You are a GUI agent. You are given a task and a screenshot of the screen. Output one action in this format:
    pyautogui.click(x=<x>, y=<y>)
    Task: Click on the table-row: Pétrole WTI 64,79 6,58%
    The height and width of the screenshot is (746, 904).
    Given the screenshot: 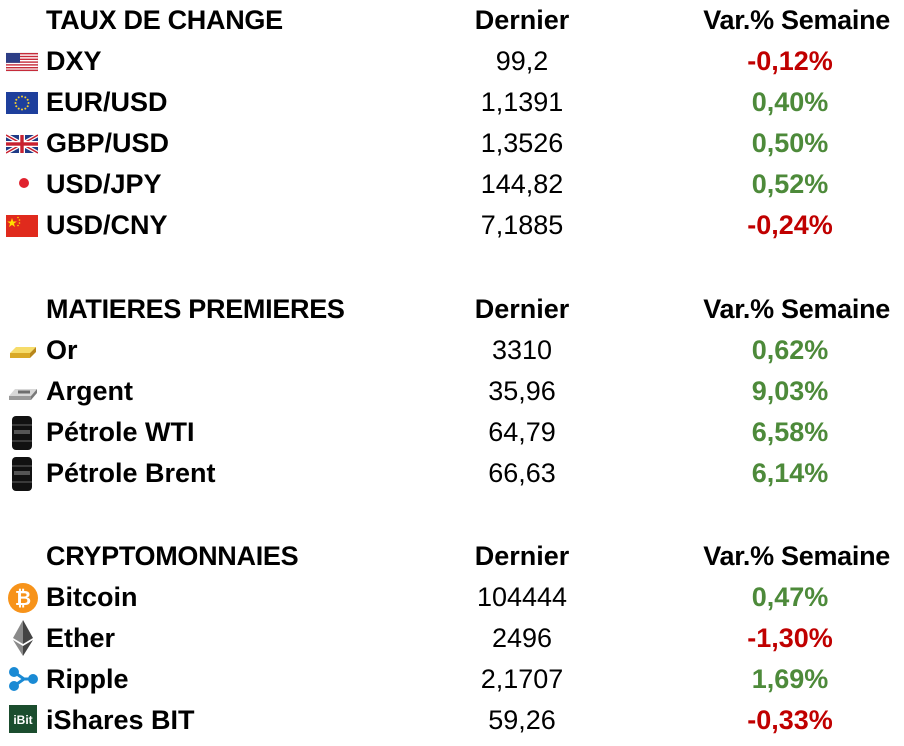 What is the action you would take?
    pyautogui.click(x=452, y=432)
    